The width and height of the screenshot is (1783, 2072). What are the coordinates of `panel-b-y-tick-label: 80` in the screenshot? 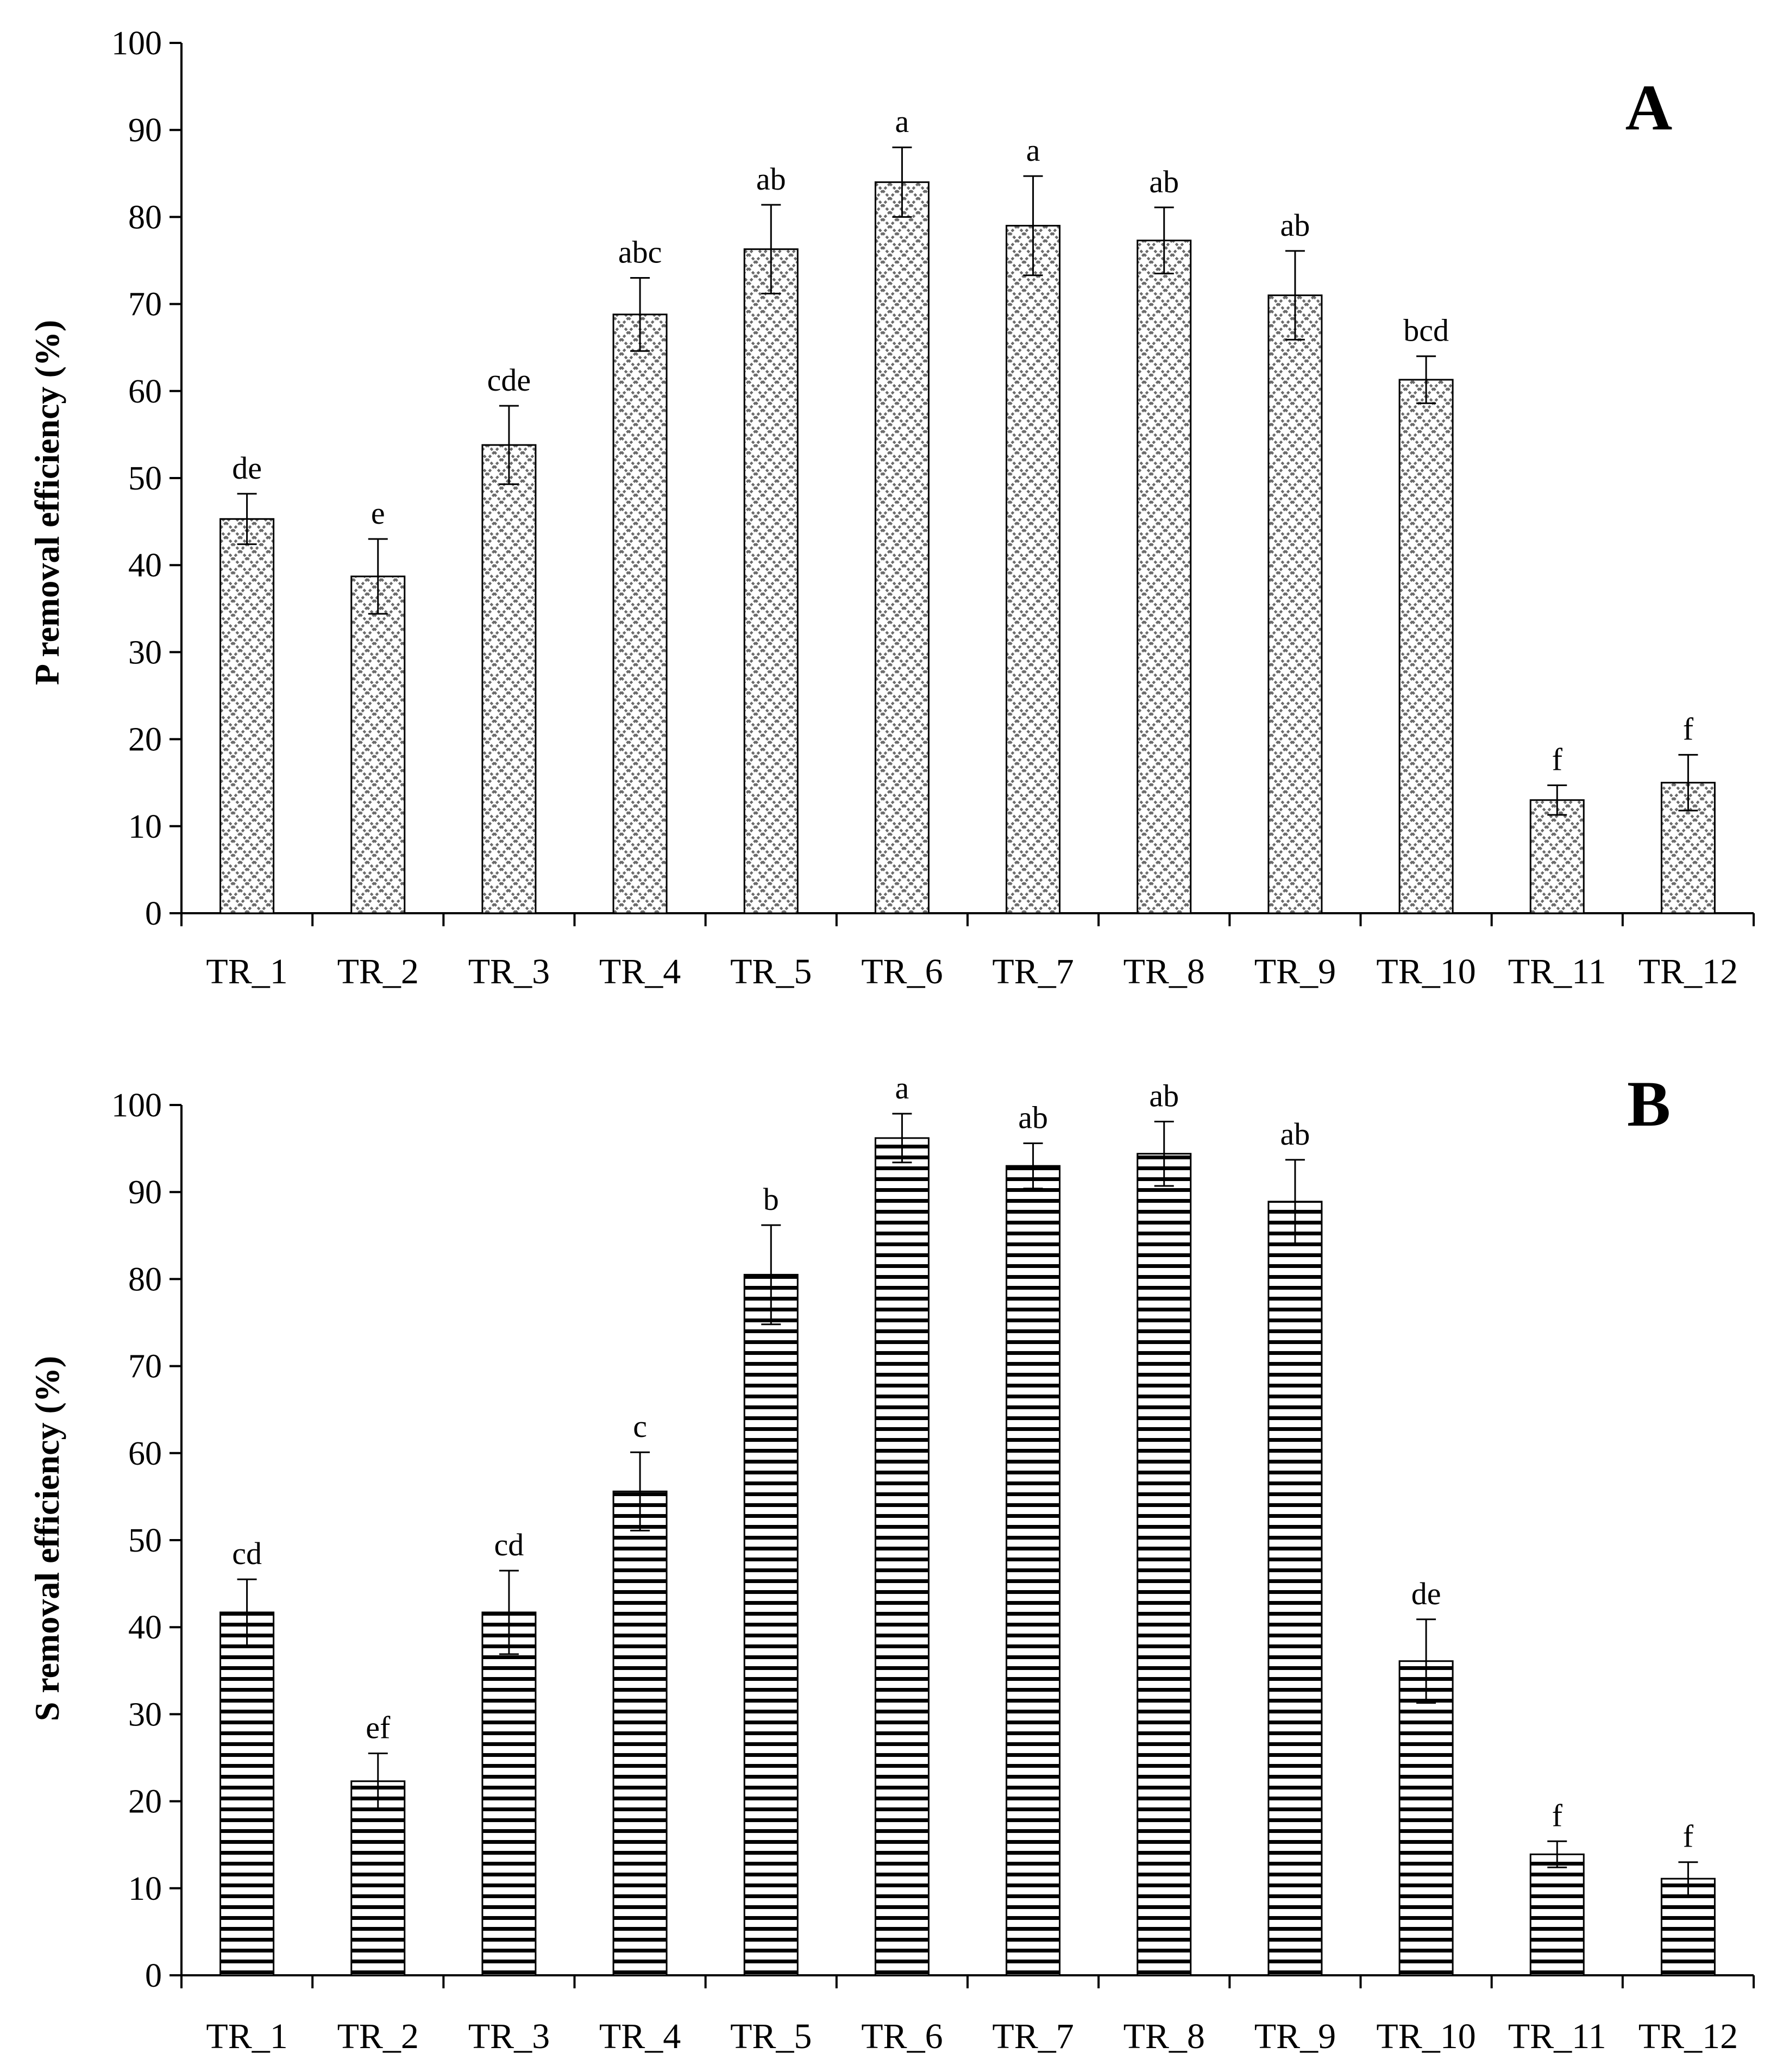 It's located at (145, 1279).